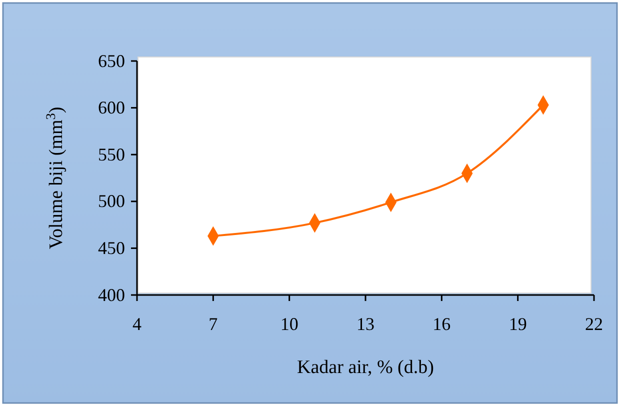 This screenshot has height=406, width=620. I want to click on y-tick-label: 600, so click(111, 108).